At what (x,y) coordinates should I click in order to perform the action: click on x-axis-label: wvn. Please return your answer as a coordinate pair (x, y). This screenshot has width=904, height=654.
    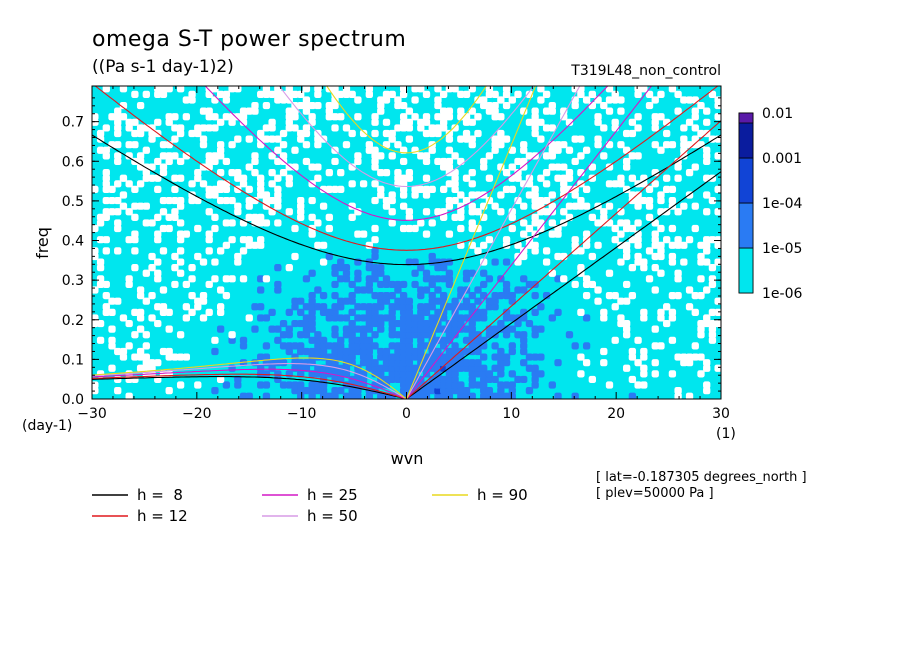
    Looking at the image, I should click on (407, 458).